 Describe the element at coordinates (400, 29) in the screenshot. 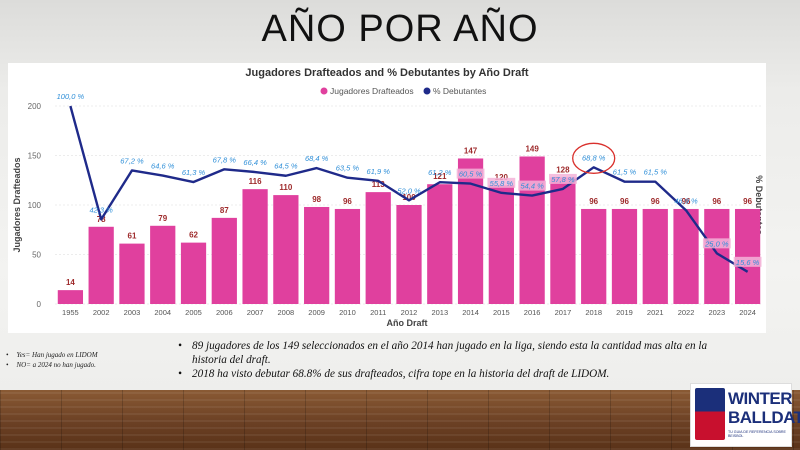

I see `slide-title: AÑO POR AÑO` at that location.